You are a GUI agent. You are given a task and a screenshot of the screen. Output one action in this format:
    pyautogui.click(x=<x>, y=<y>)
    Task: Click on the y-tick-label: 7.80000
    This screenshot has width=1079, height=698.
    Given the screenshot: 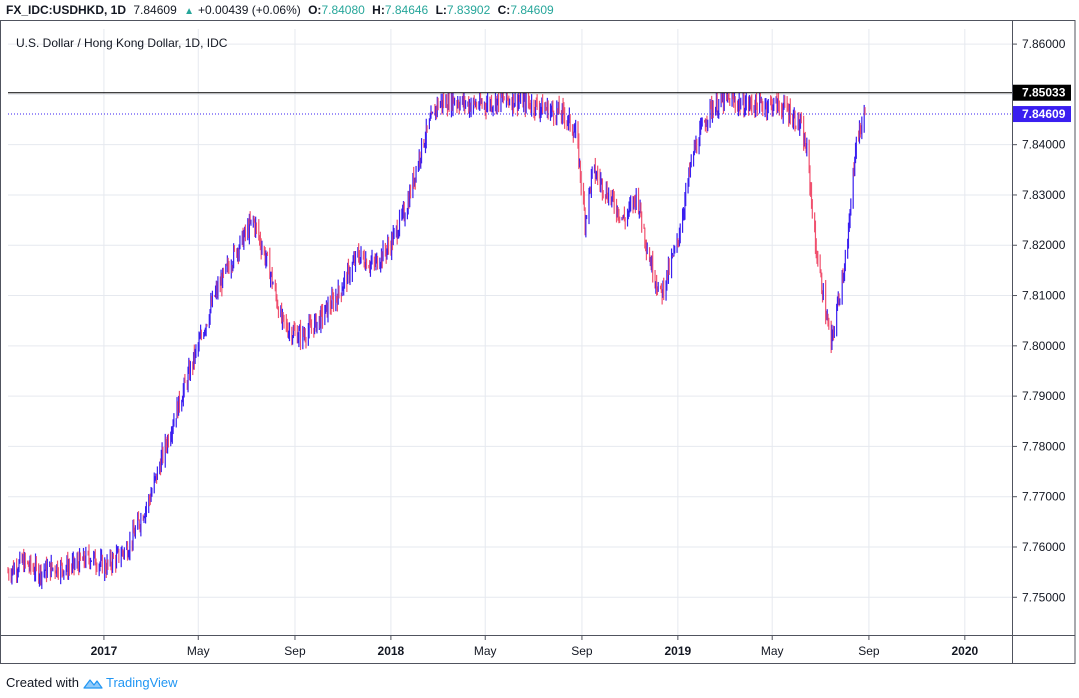 What is the action you would take?
    pyautogui.click(x=1044, y=346)
    